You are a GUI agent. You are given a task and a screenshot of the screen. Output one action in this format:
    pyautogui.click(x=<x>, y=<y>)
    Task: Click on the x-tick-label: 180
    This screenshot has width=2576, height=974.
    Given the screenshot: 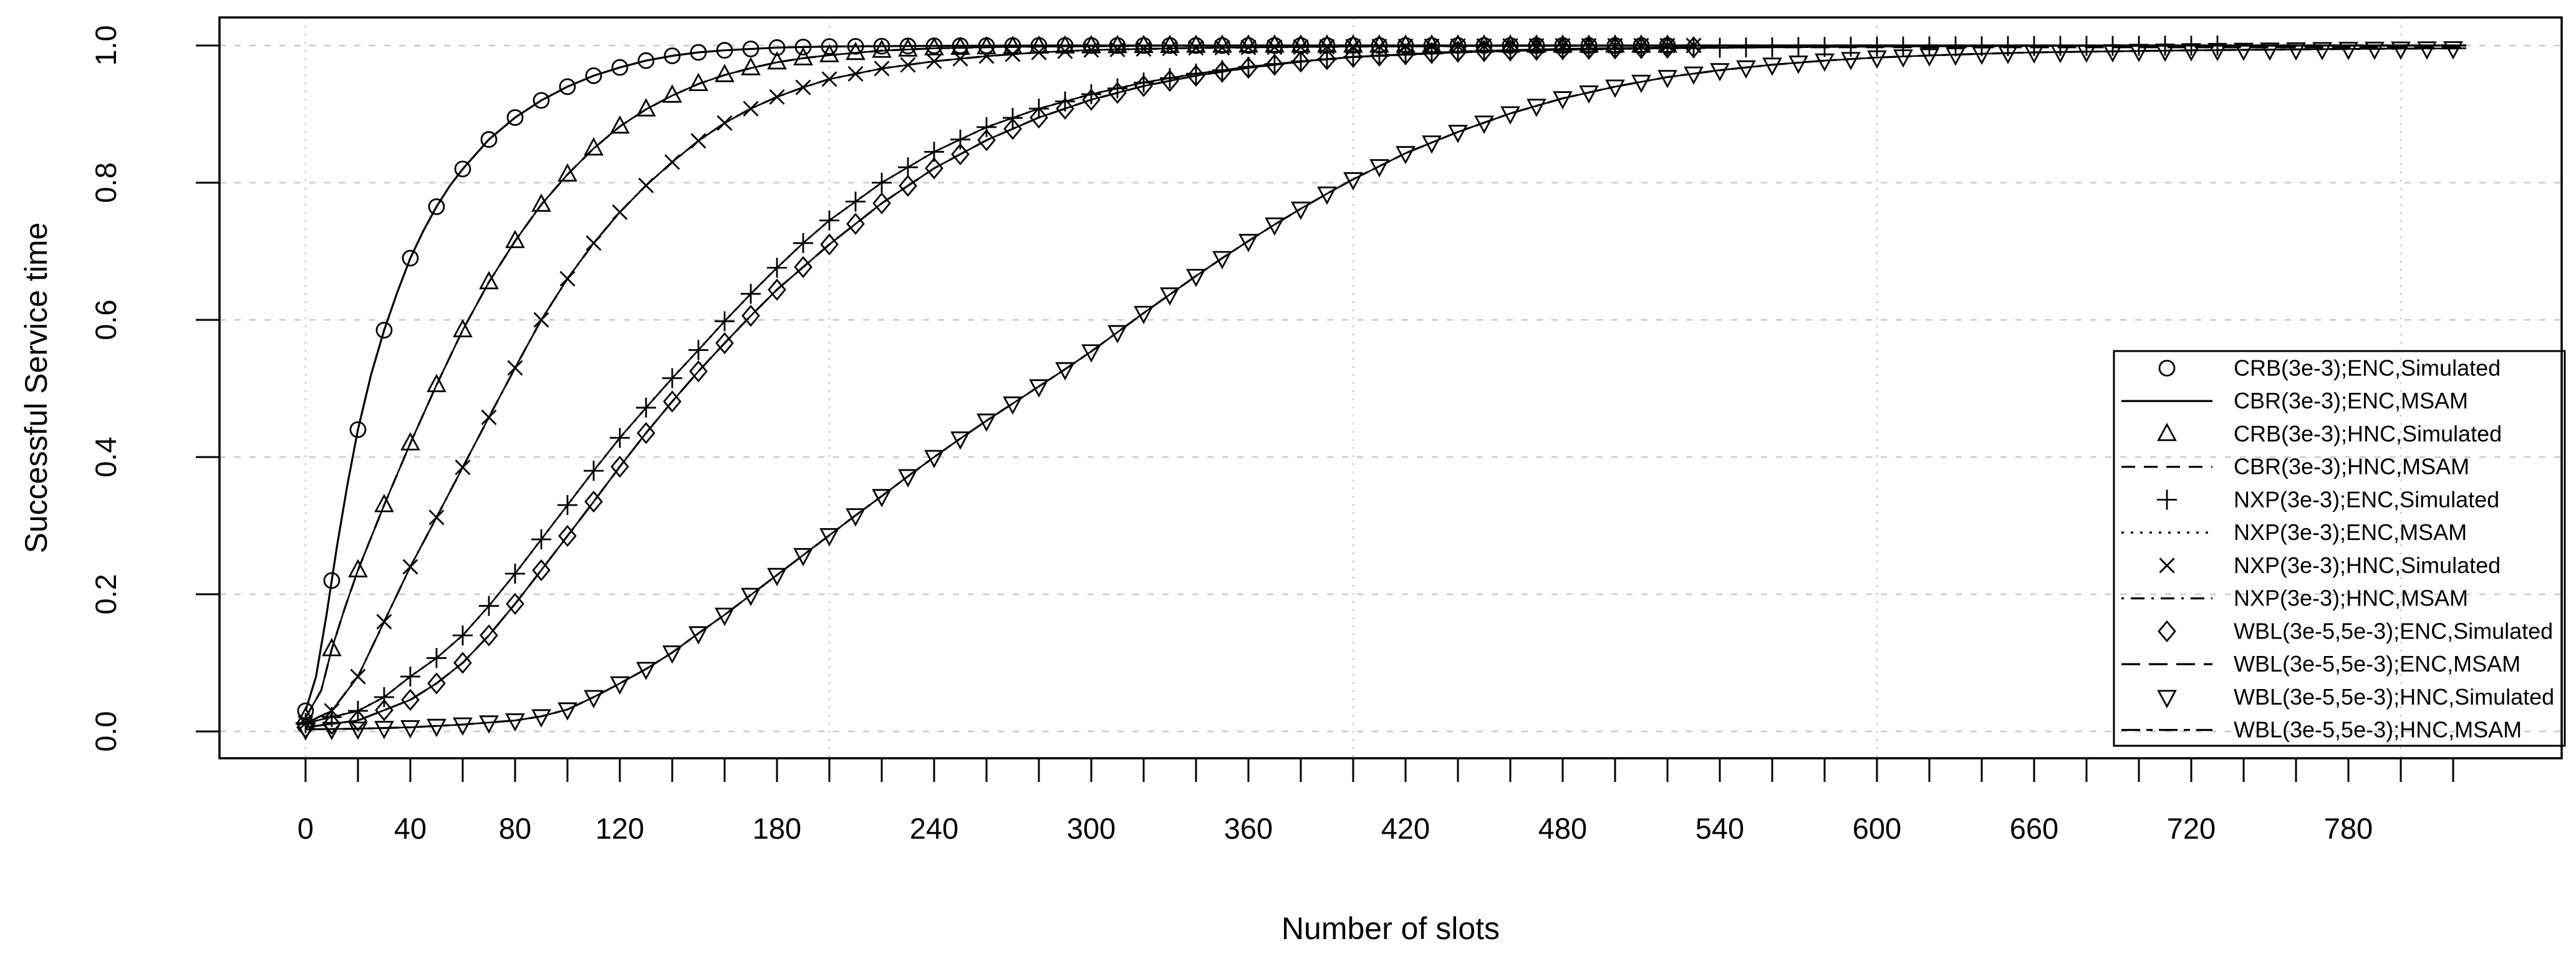 What is the action you would take?
    pyautogui.click(x=777, y=828)
    